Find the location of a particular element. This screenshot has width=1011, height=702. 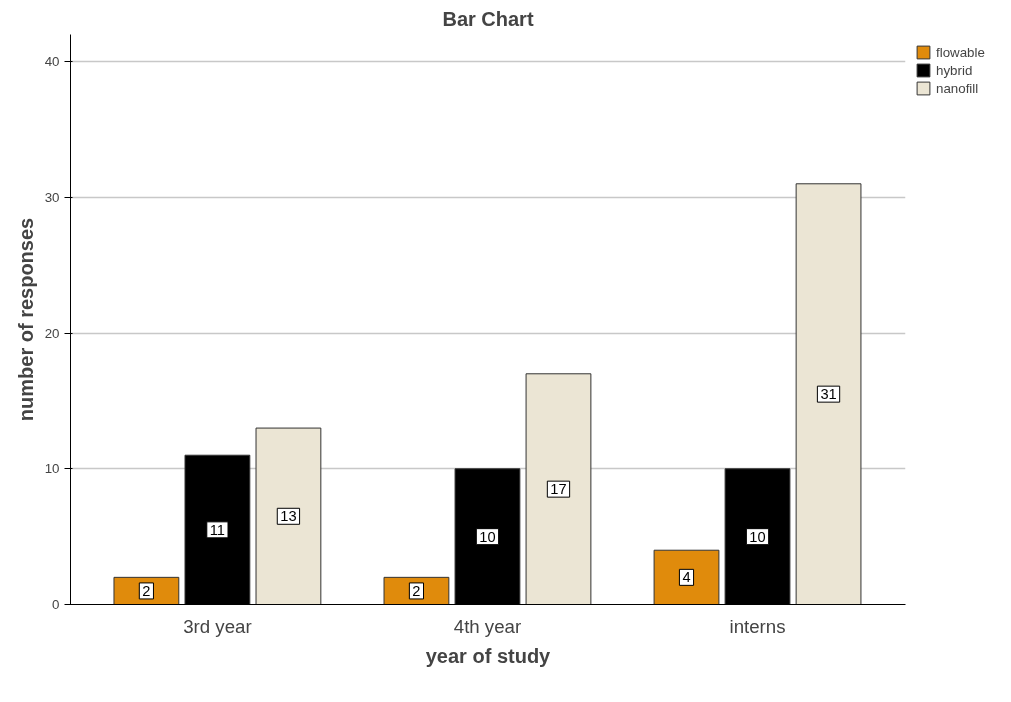

y-tick-label: 0 is located at coordinates (56, 604).